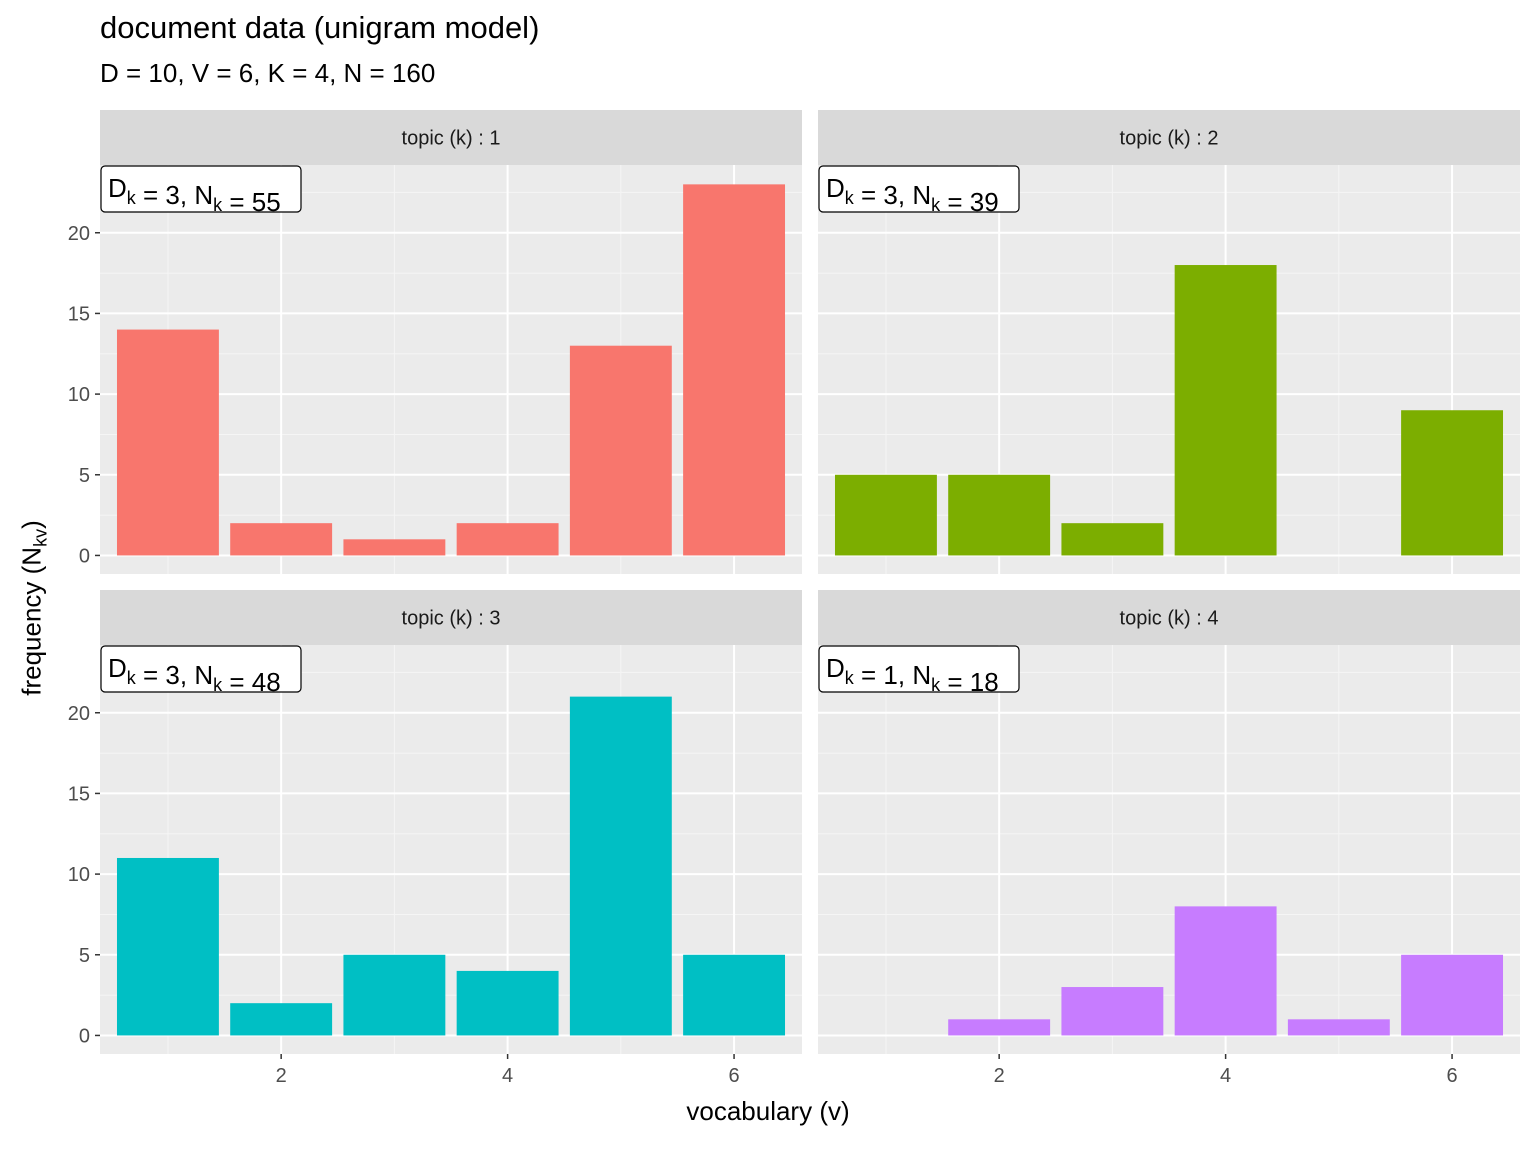 This screenshot has width=1536, height=1152. I want to click on annotation-text: Dk = 3, Nk = 48, so click(194, 675).